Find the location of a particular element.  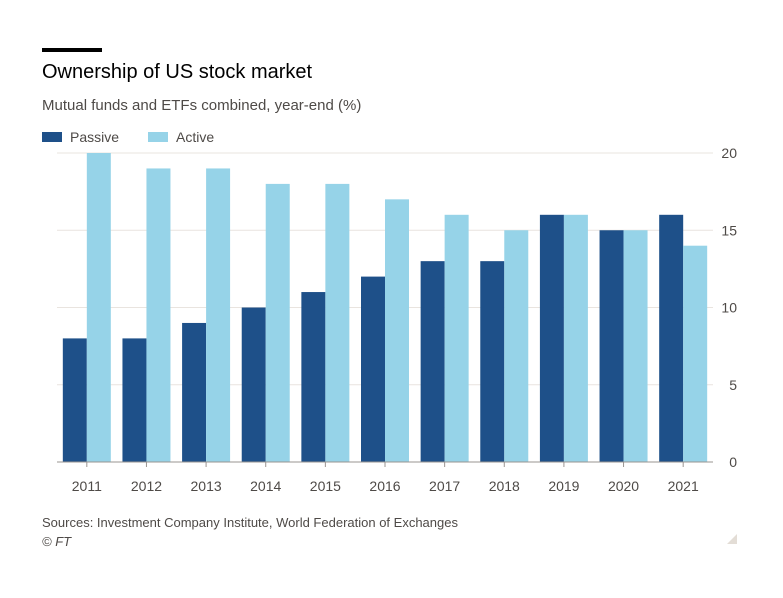

x-tick-label: 2014 is located at coordinates (265, 486).